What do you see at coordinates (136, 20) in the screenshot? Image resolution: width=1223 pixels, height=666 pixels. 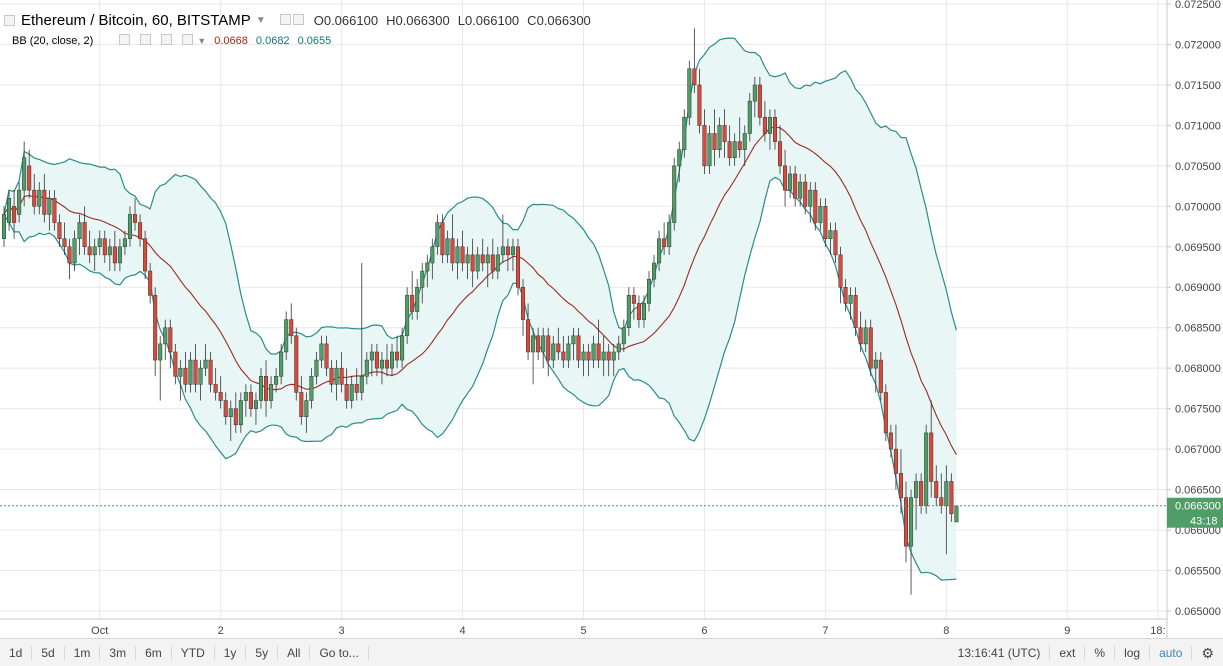 I see `symbol-title: Ethereum / Bitcoin, 60, BITSTAMP` at bounding box center [136, 20].